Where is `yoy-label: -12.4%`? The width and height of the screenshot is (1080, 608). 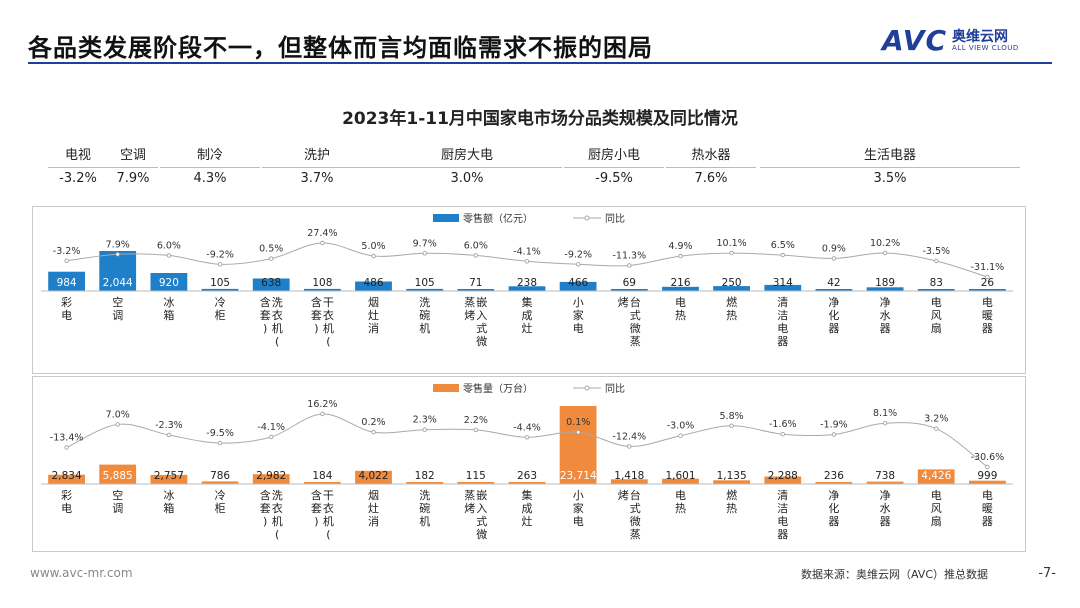
yoy-label: -12.4% is located at coordinates (629, 436).